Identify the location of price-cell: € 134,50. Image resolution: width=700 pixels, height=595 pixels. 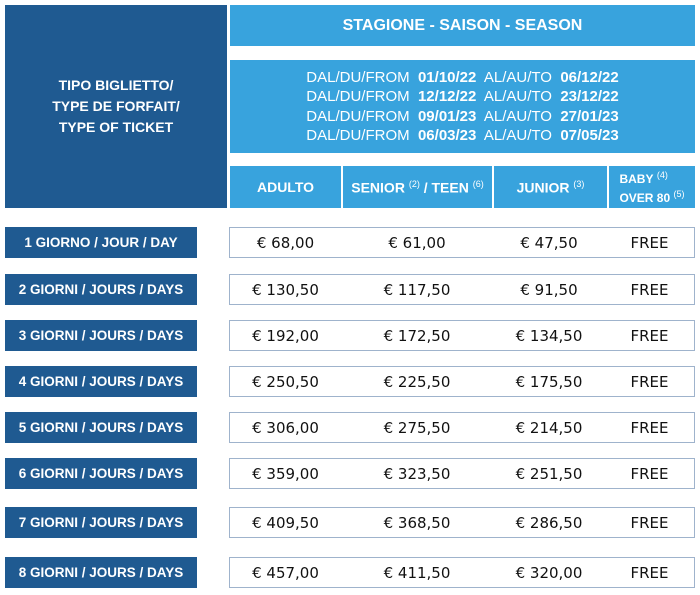
(549, 335).